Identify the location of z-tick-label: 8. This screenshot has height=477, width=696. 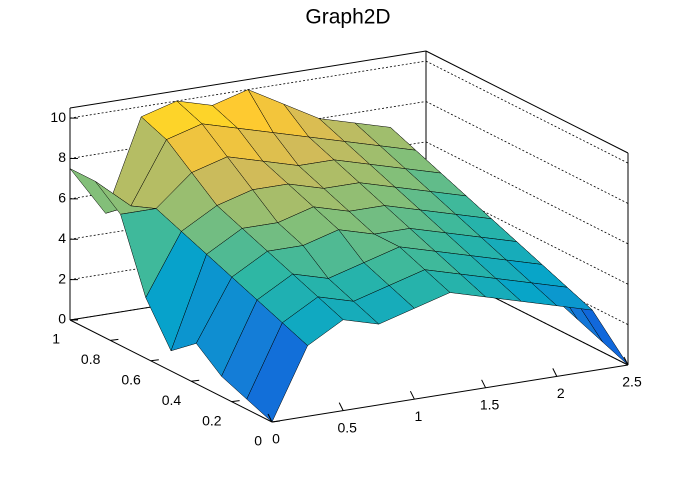
(62, 157).